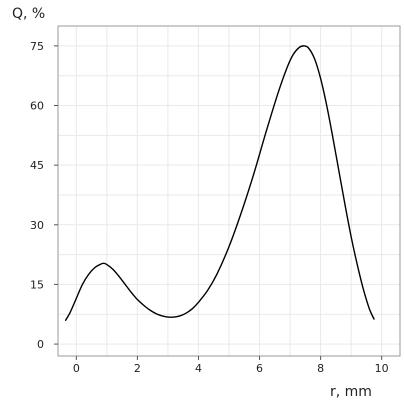 Image resolution: width=404 pixels, height=402 pixels. Describe the element at coordinates (351, 392) in the screenshot. I see `x-axis-title: r, mm` at that location.